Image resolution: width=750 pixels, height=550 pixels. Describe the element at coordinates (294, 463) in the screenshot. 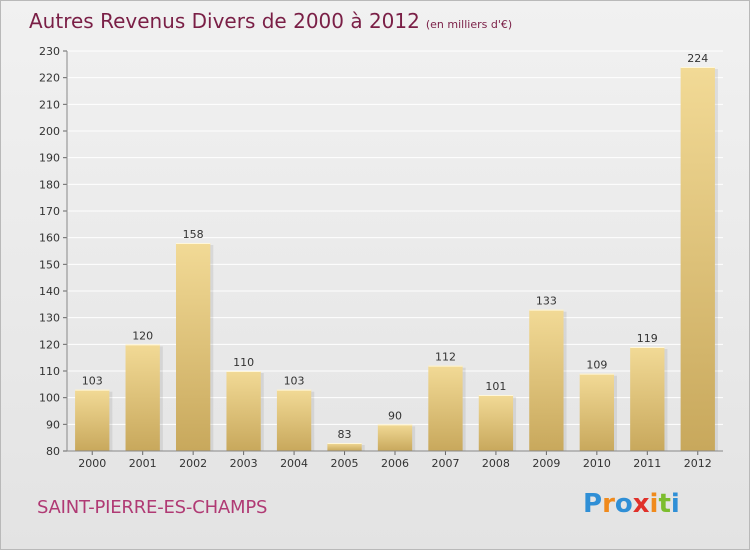

I see `x-tick-label: 2004` at that location.